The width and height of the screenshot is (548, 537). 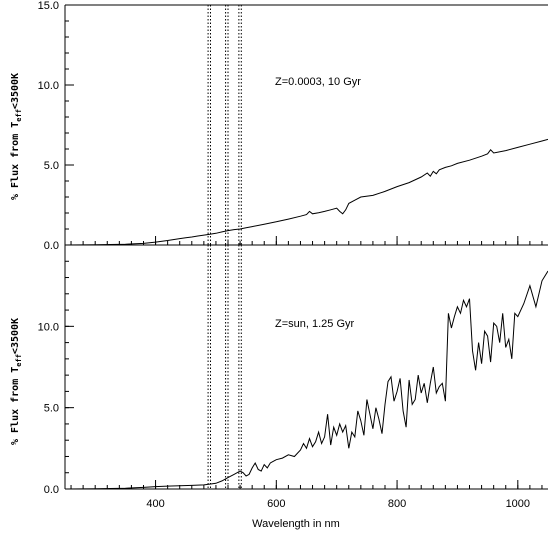 I want to click on y-axis-label-bottom: % Flux from Teff<3500K, so click(x=16, y=381).